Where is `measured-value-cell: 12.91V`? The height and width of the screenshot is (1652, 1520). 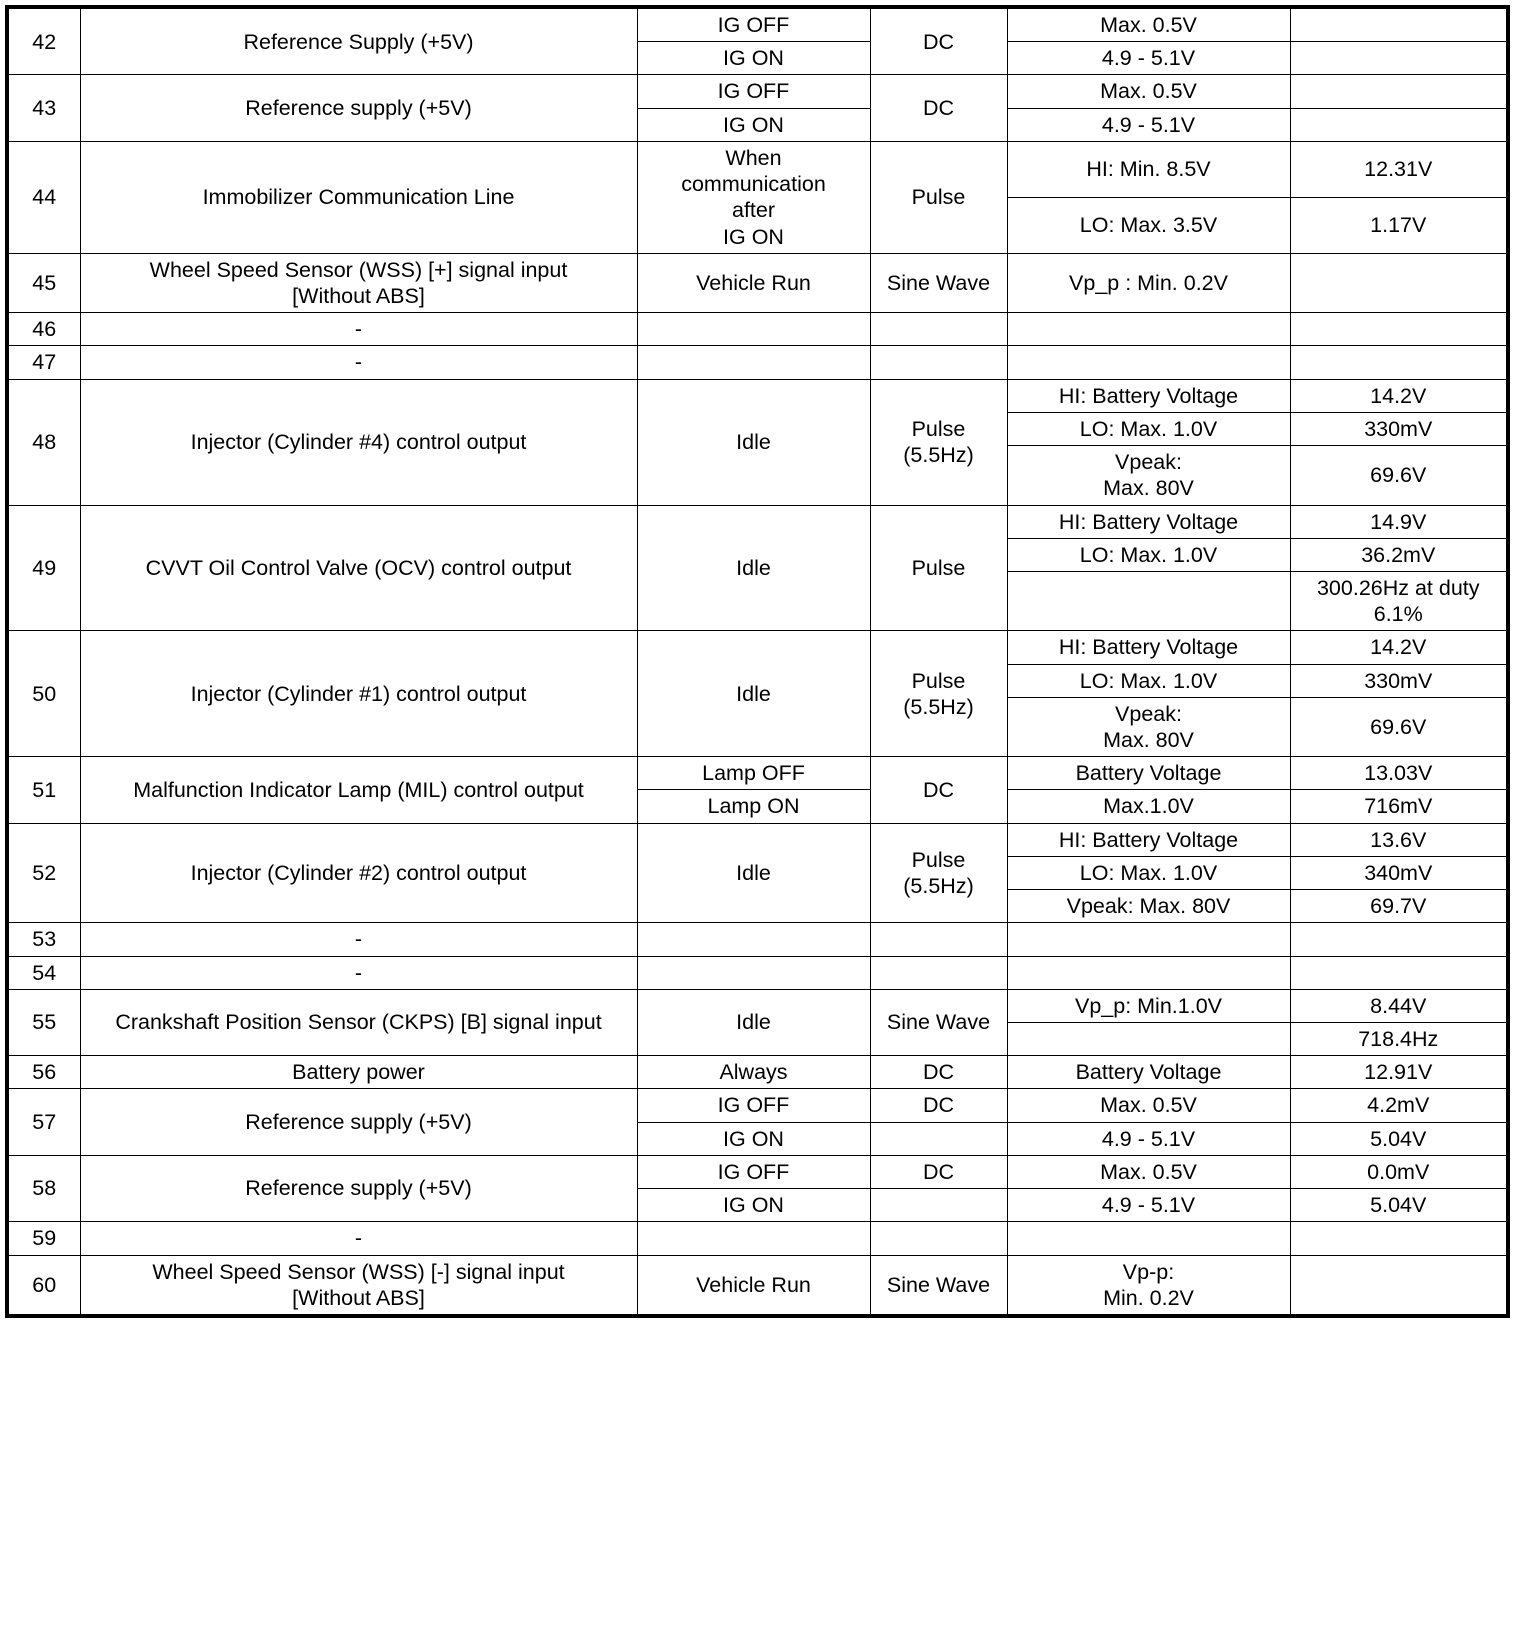
measured-value-cell: 12.91V is located at coordinates (1399, 1072).